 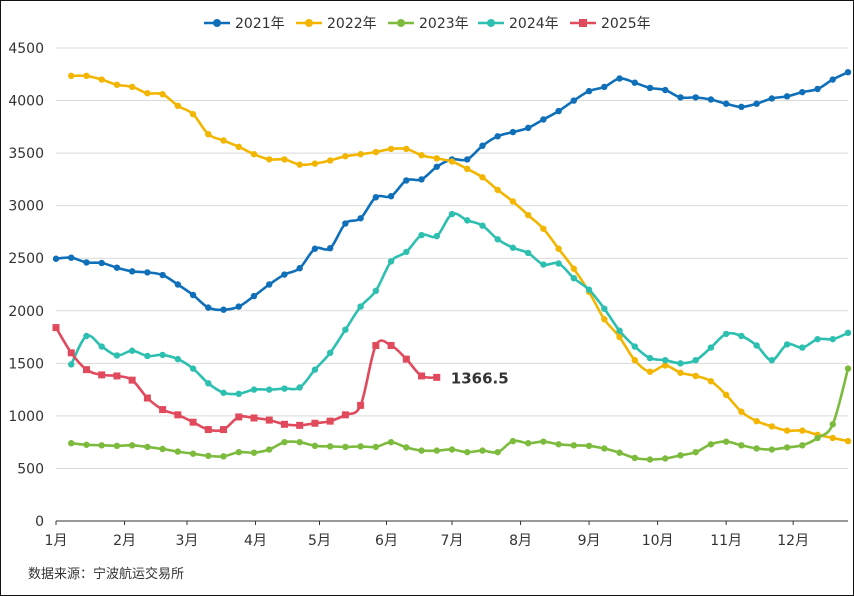 What do you see at coordinates (589, 541) in the screenshot?
I see `x-tick-label: 9月` at bounding box center [589, 541].